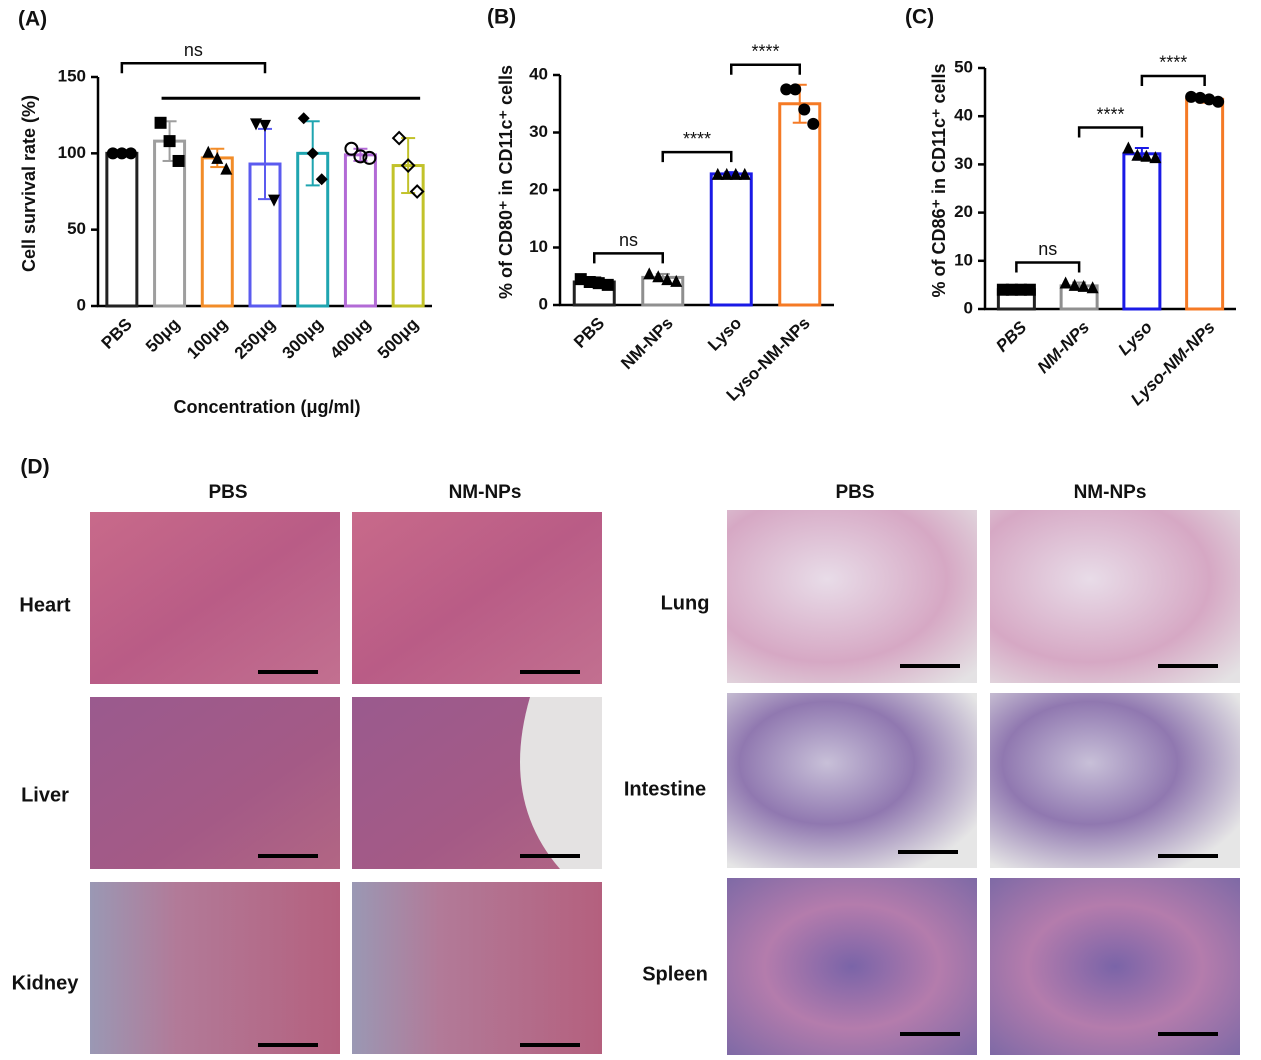  What do you see at coordinates (963, 115) in the screenshot?
I see `y-tick-label: 40` at bounding box center [963, 115].